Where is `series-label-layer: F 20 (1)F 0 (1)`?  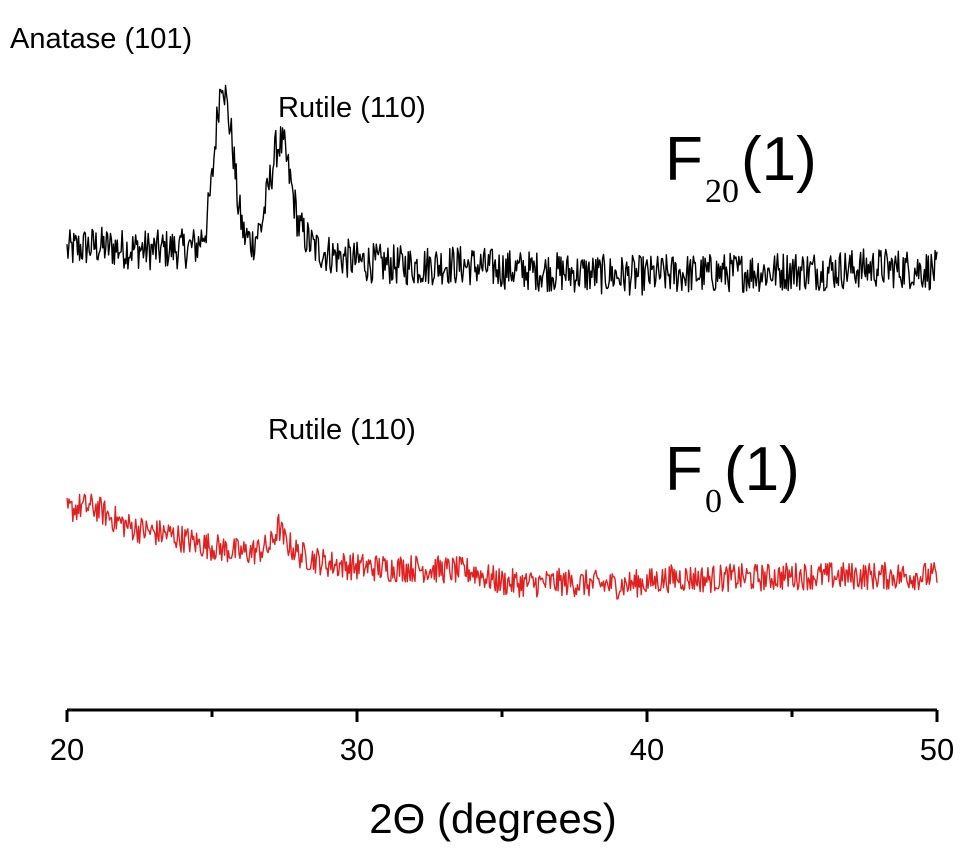
series-label-layer: F 20 (1)F 0 (1) is located at coordinates (741, 322).